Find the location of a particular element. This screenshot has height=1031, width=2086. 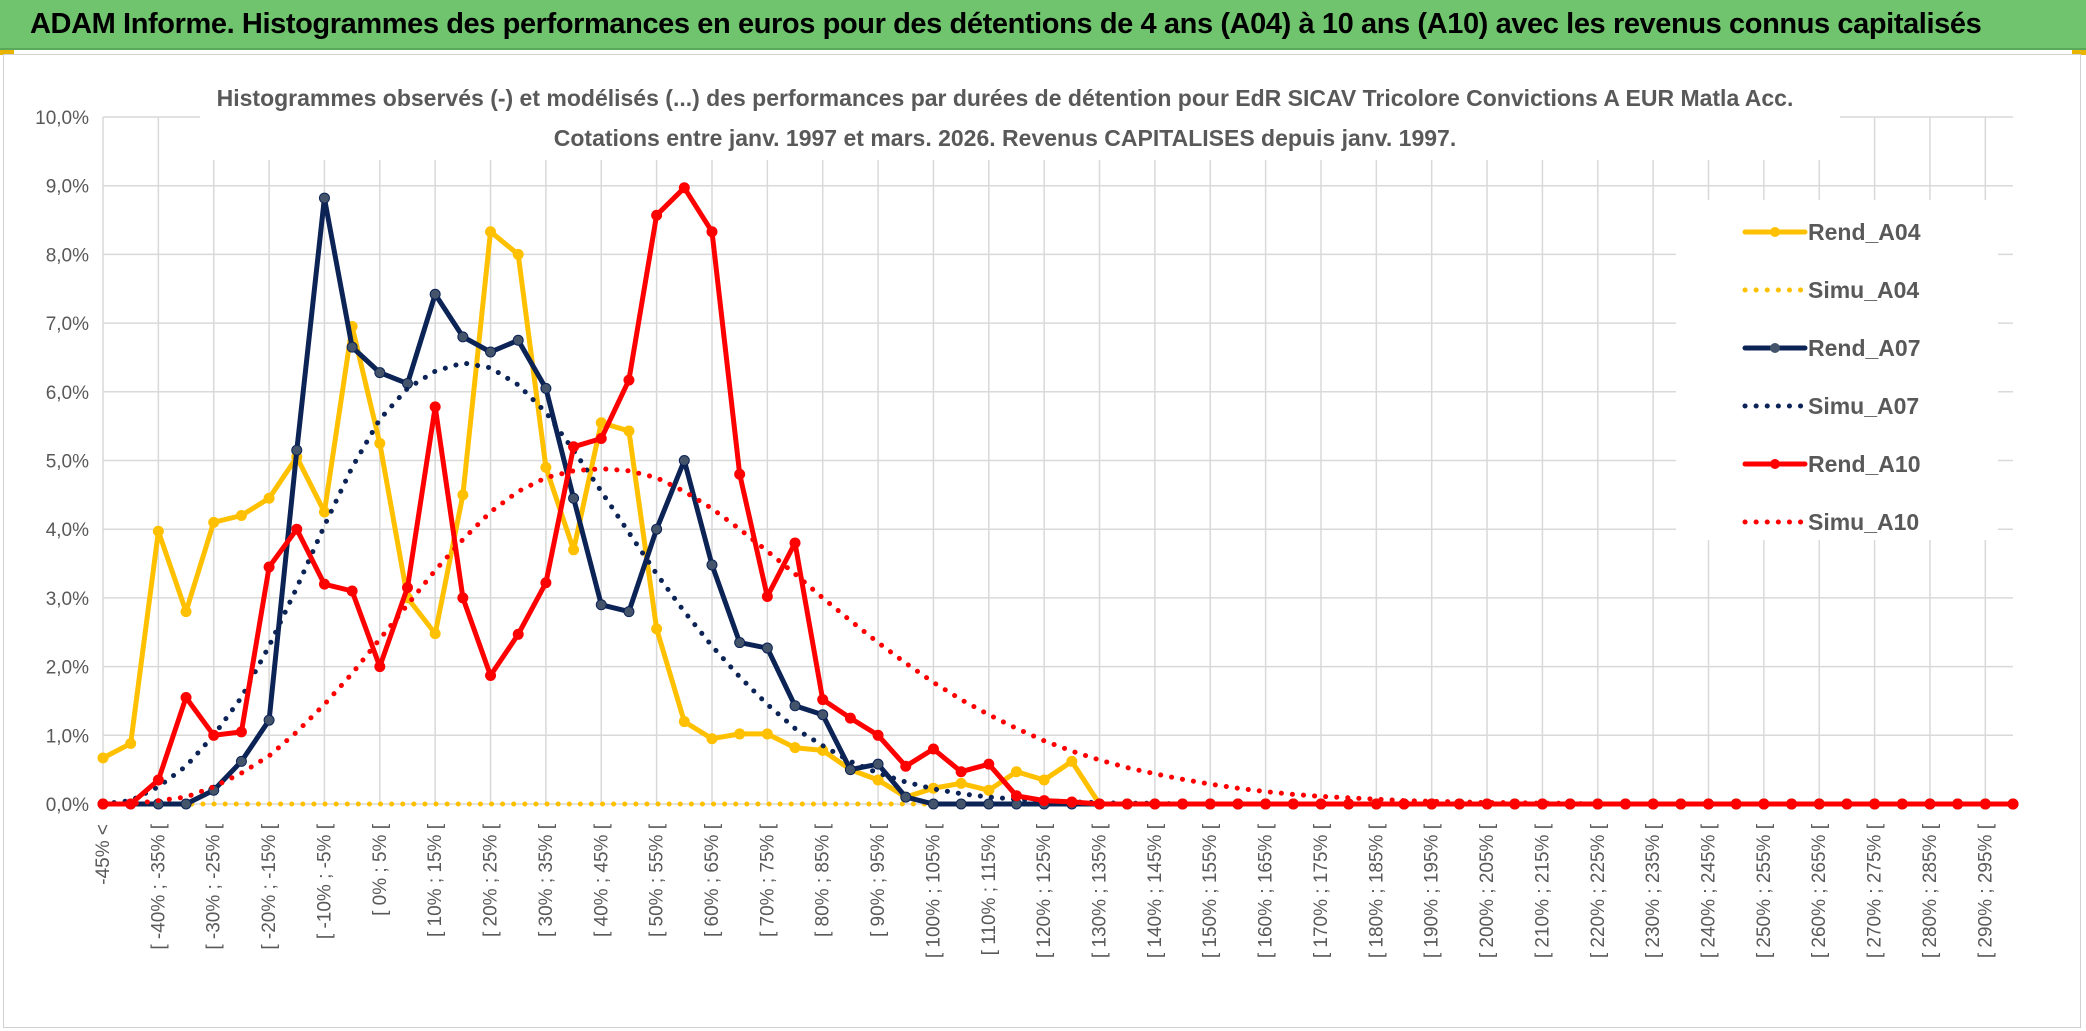

x-tick-label: [ 80% ; 85% [ is located at coordinates (823, 880).